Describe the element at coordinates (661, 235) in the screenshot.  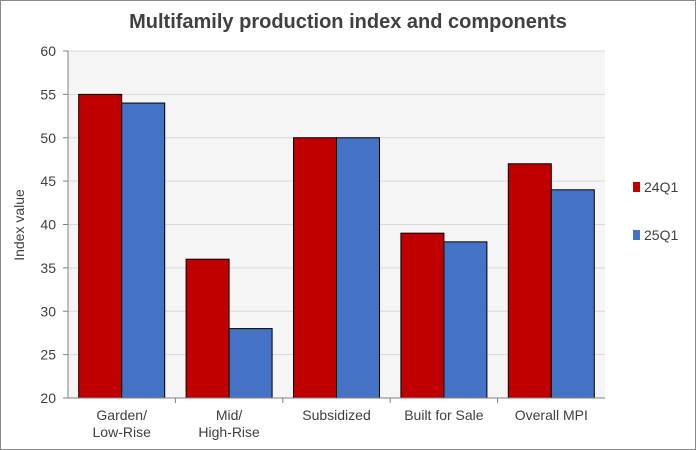
I see `legend-label-25Q1: 25Q1` at that location.